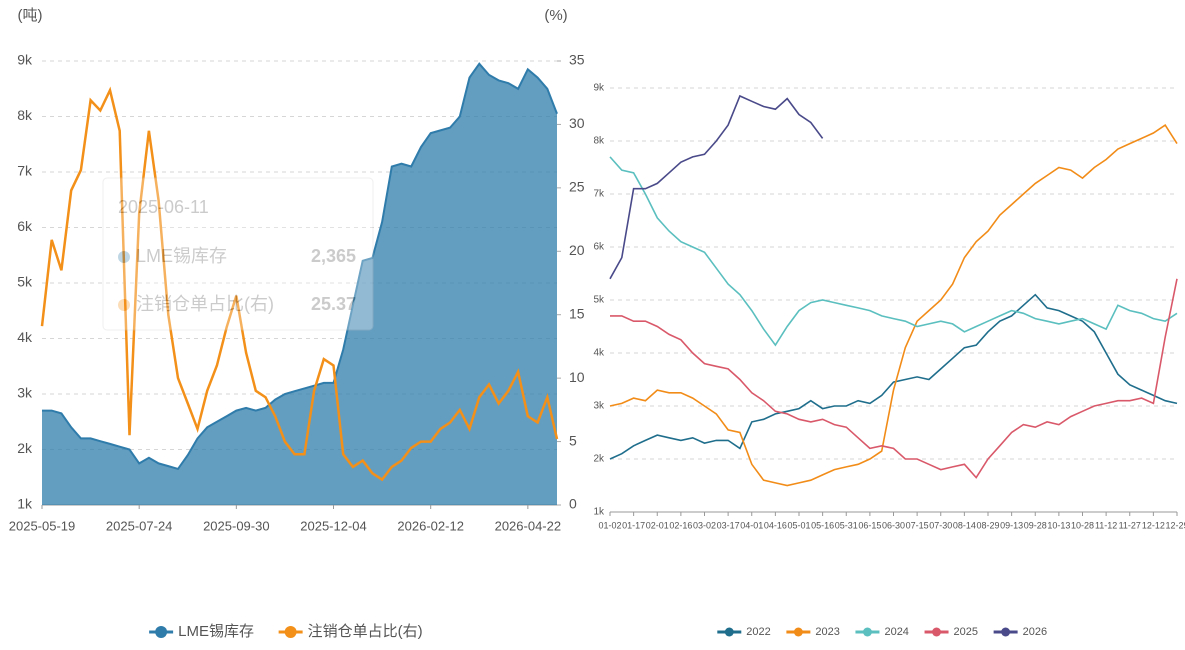  What do you see at coordinates (333, 256) in the screenshot?
I see `tooltip-value: 2,365` at bounding box center [333, 256].